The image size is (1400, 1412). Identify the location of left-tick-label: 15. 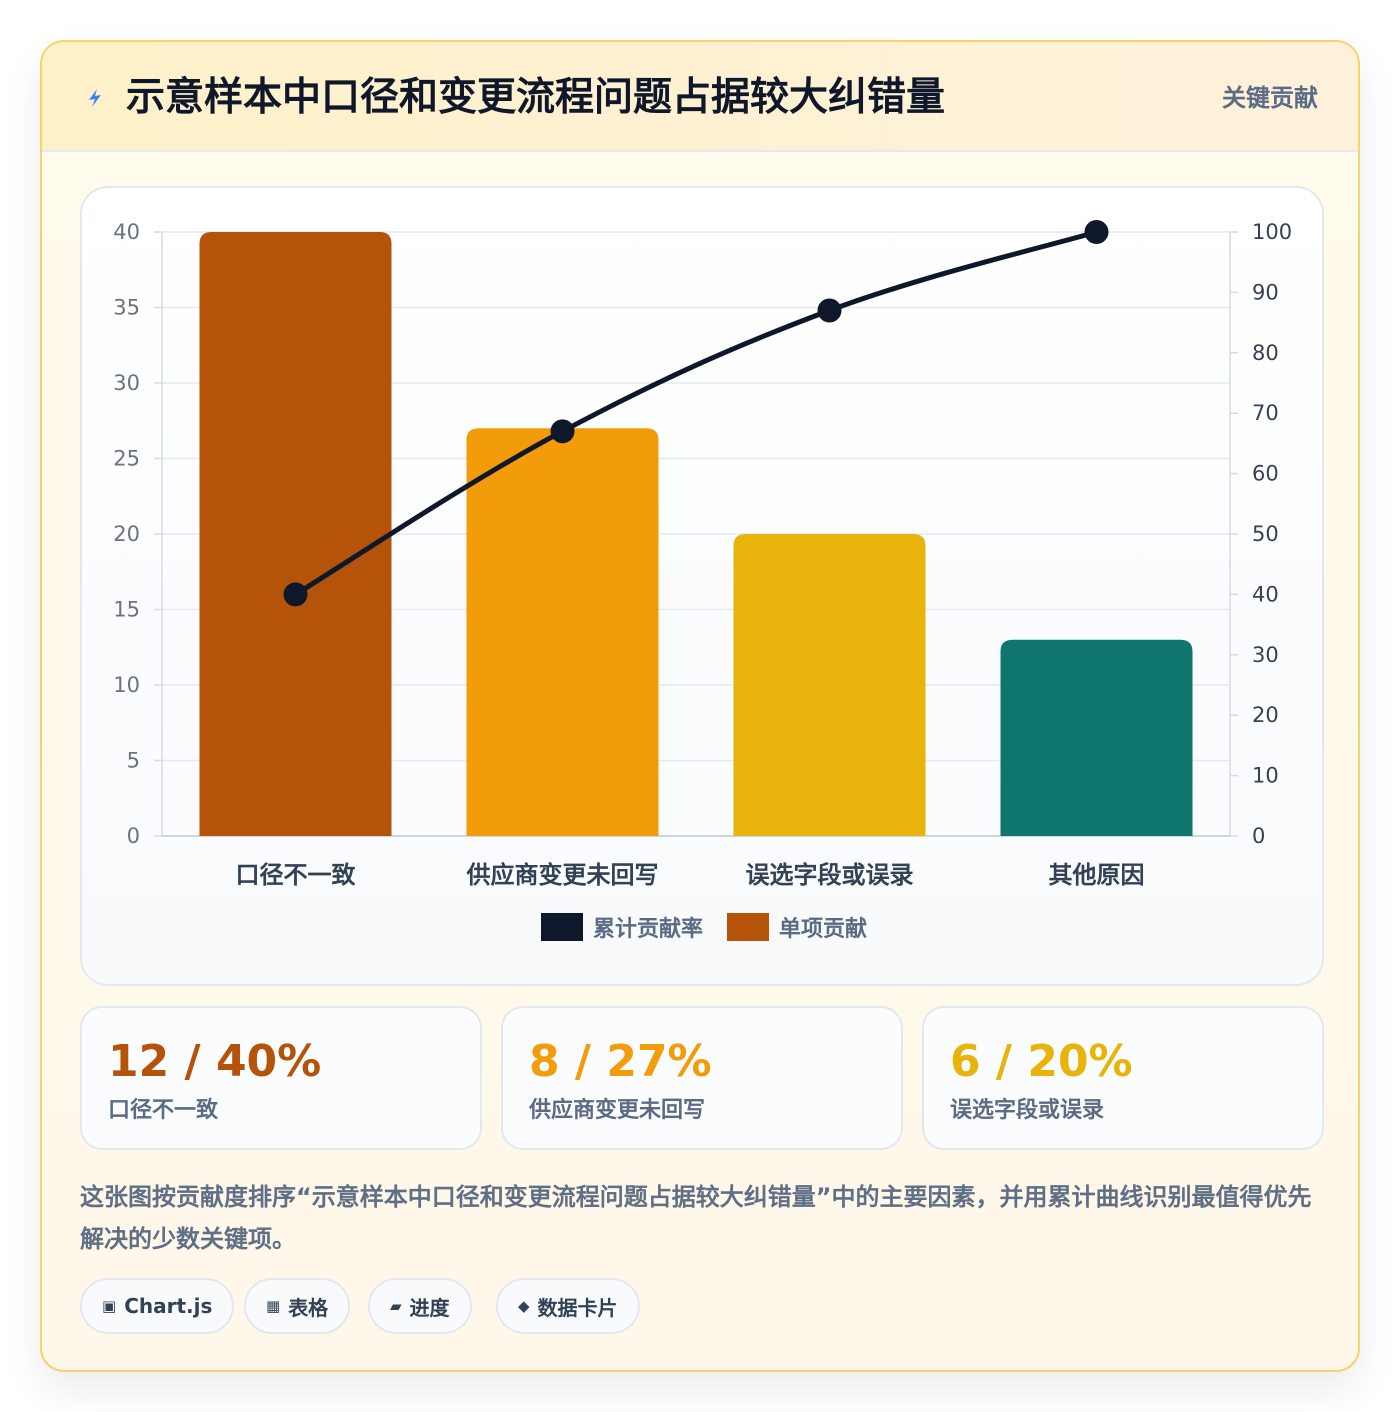
(126, 610).